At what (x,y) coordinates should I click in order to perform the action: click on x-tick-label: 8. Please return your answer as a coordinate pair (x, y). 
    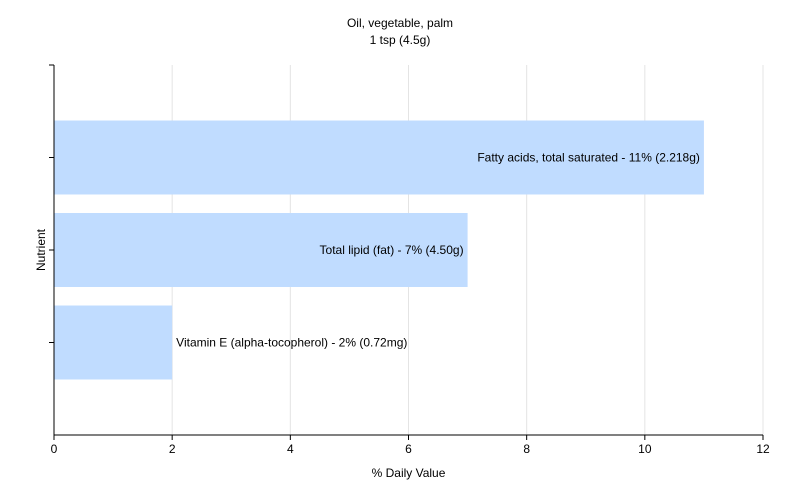
    Looking at the image, I should click on (526, 449).